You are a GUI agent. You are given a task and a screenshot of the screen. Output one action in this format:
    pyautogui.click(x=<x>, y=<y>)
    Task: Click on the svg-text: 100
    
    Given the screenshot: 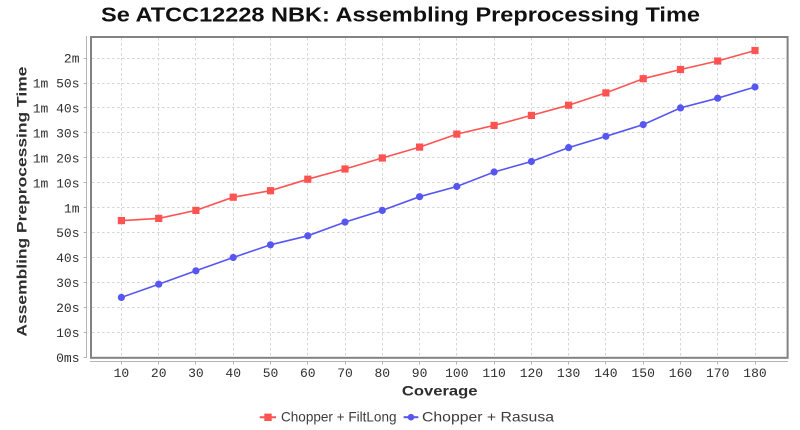 What is the action you would take?
    pyautogui.click(x=456, y=373)
    